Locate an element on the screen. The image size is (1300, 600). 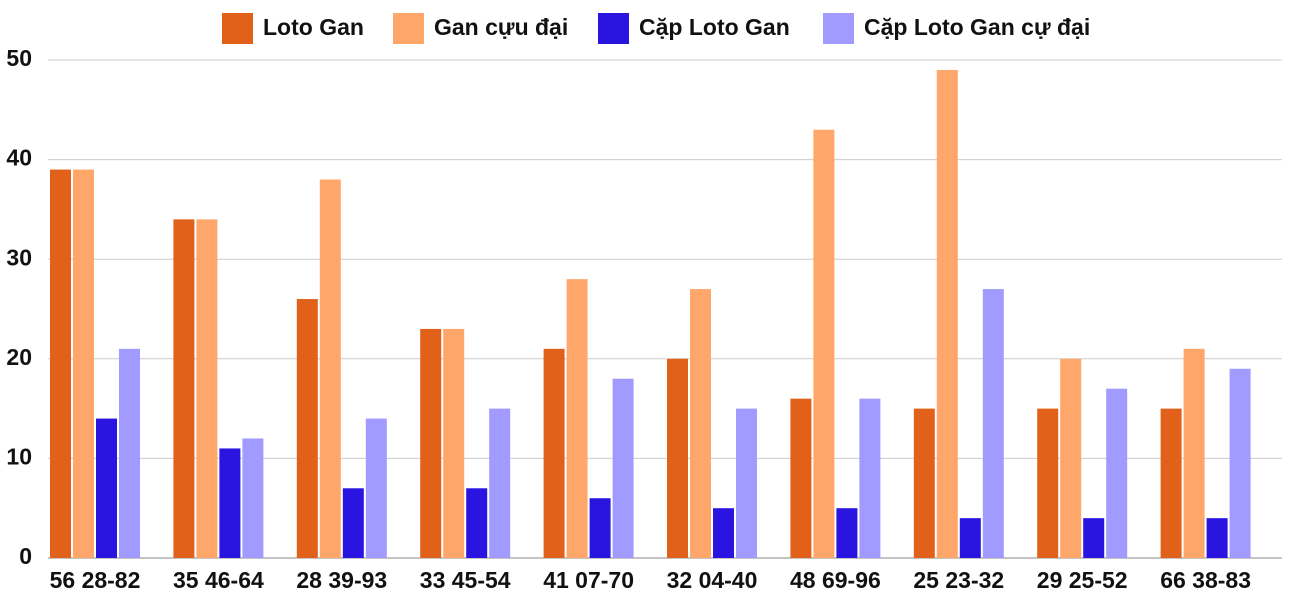
y-tick-label: 30 is located at coordinates (19, 257).